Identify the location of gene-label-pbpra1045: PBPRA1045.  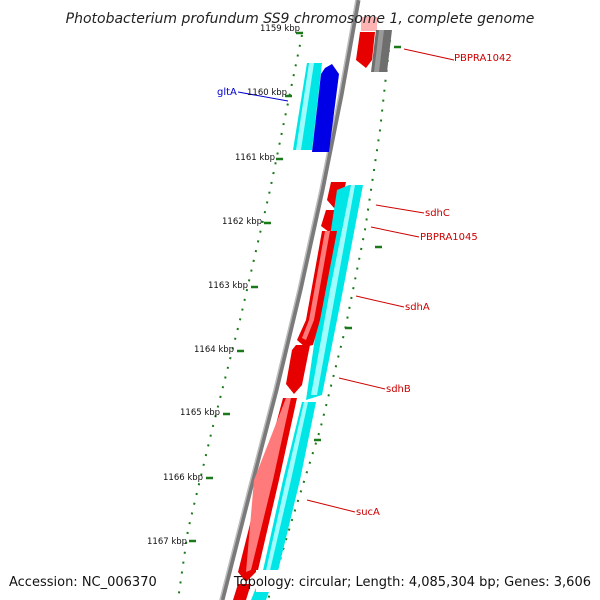
(449, 237).